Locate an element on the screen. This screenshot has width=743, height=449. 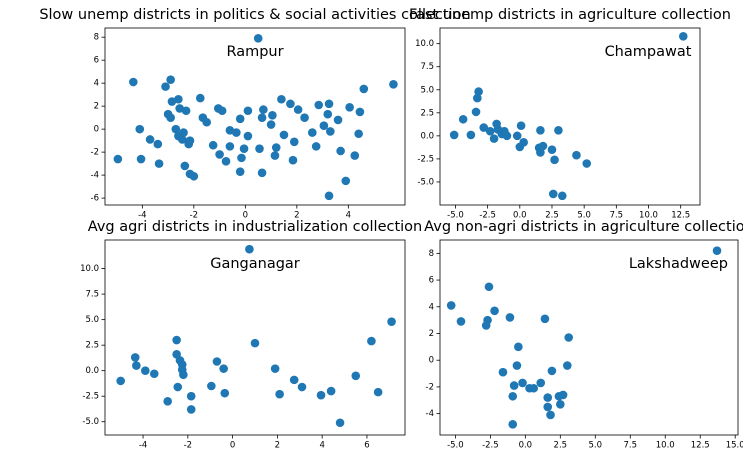
y-tick-label: -2.5 is located at coordinates (90, 397).